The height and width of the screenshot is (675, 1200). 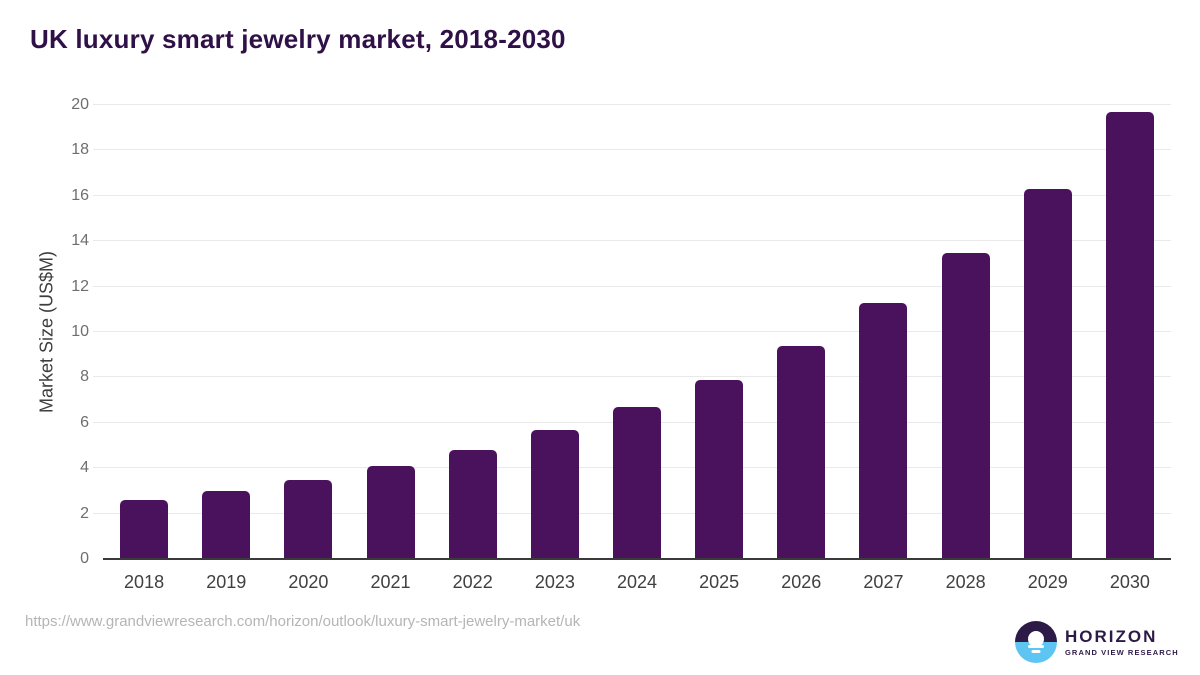 I want to click on x-tick-label: 2020, so click(x=308, y=582).